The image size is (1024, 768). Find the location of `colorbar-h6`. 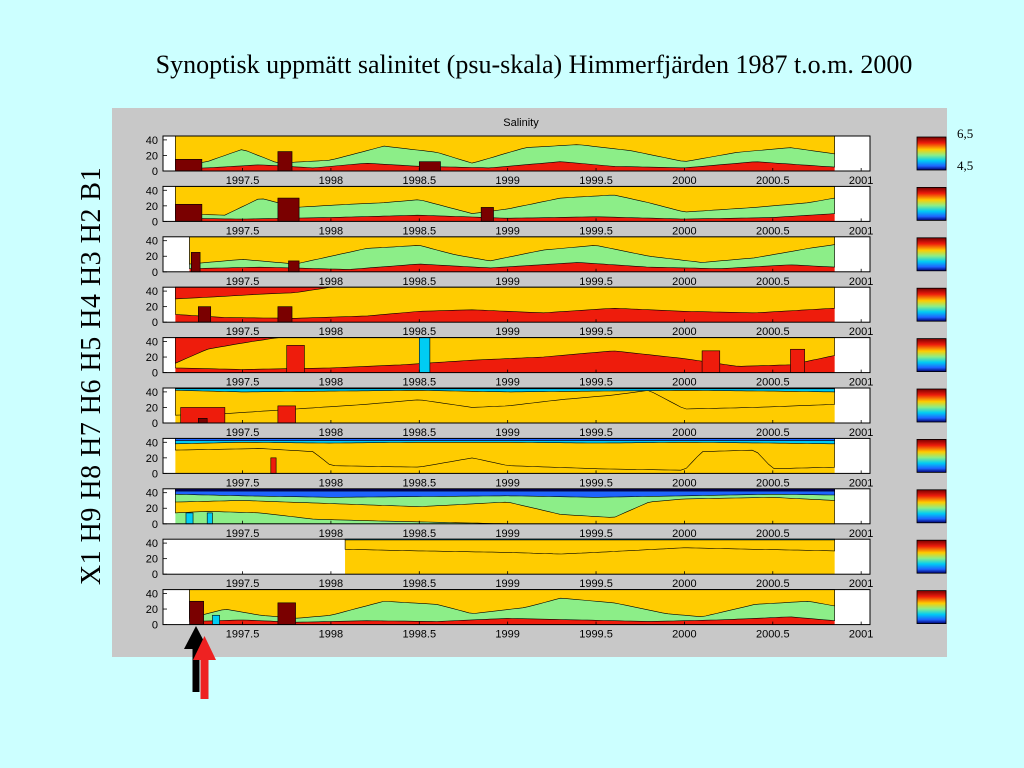

colorbar-h6 is located at coordinates (931, 405).